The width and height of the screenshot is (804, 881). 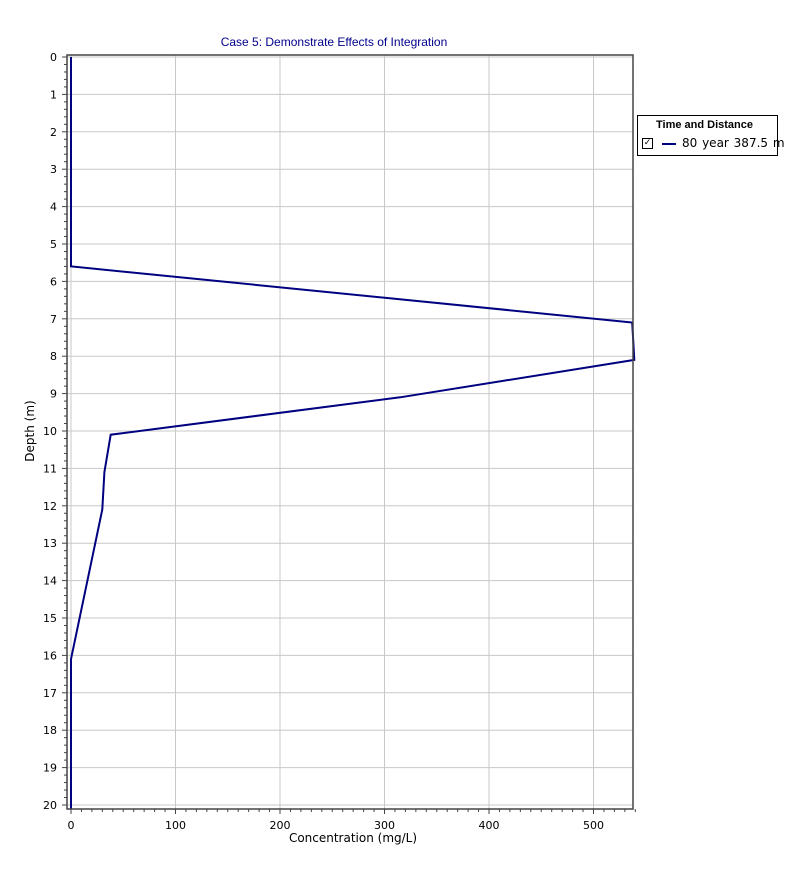 I want to click on legend-series-checkbox: ✓, so click(x=647, y=143).